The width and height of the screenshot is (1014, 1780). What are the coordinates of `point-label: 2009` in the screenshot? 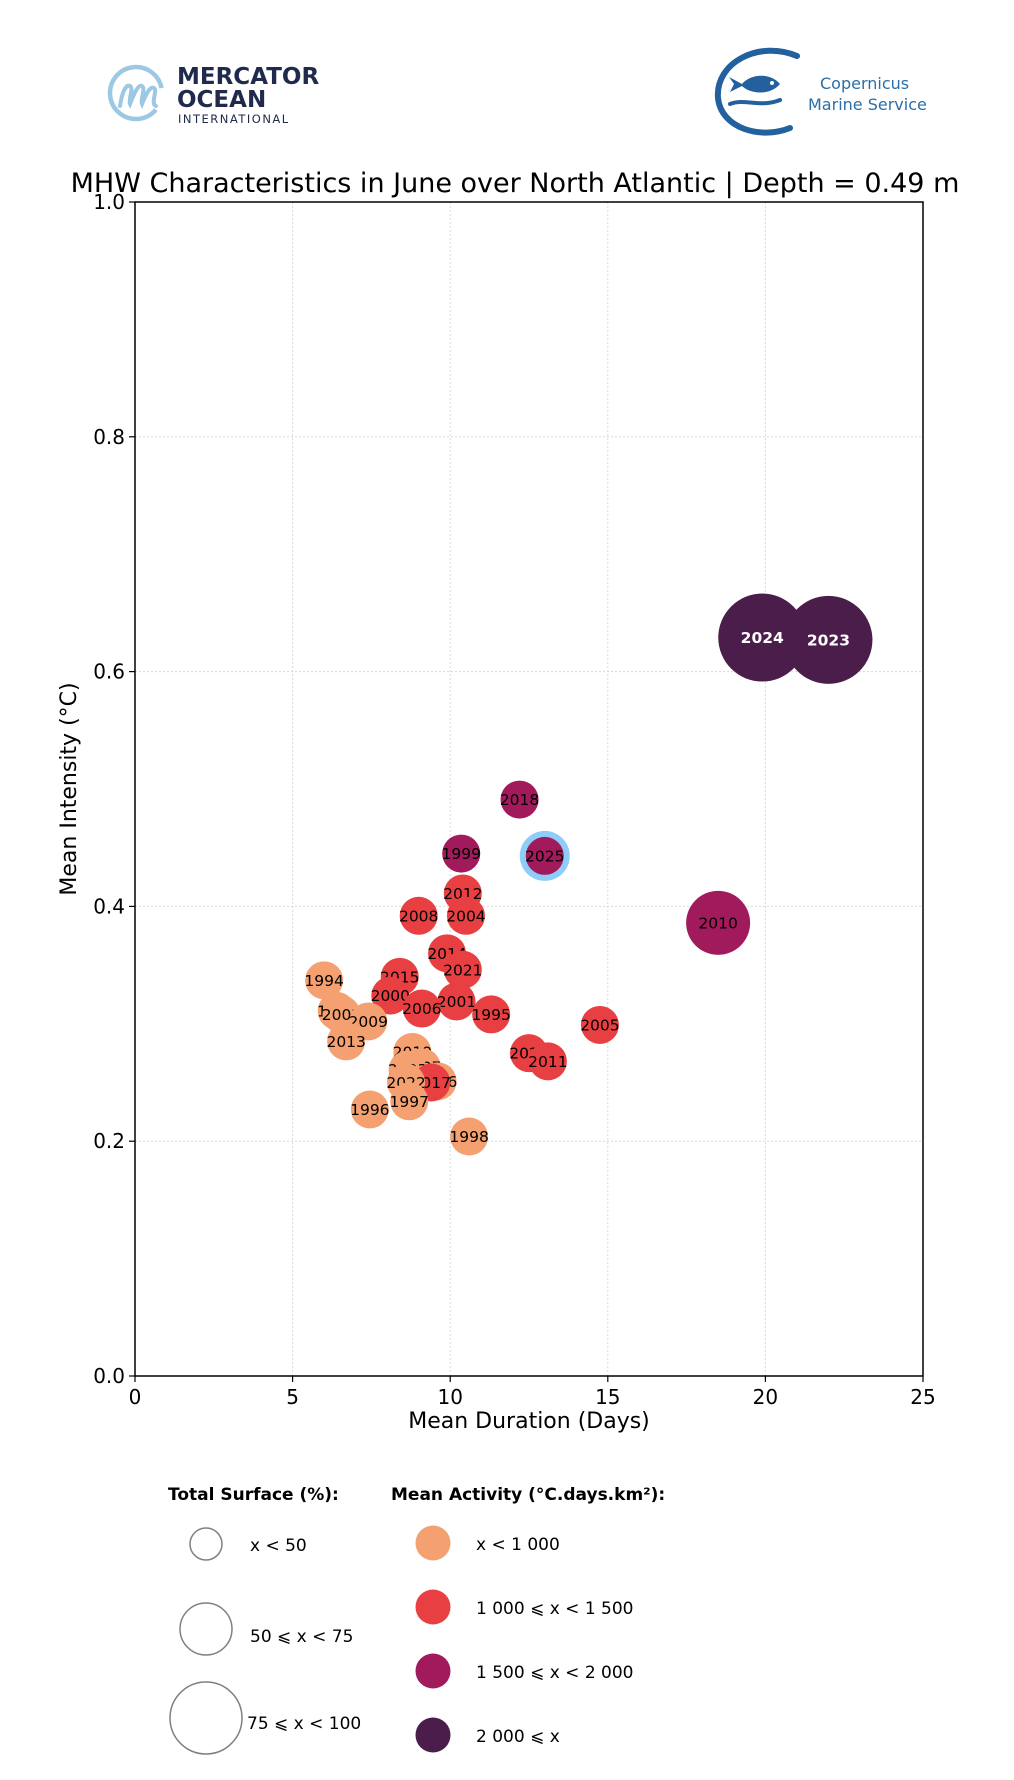 It's located at (368, 1022).